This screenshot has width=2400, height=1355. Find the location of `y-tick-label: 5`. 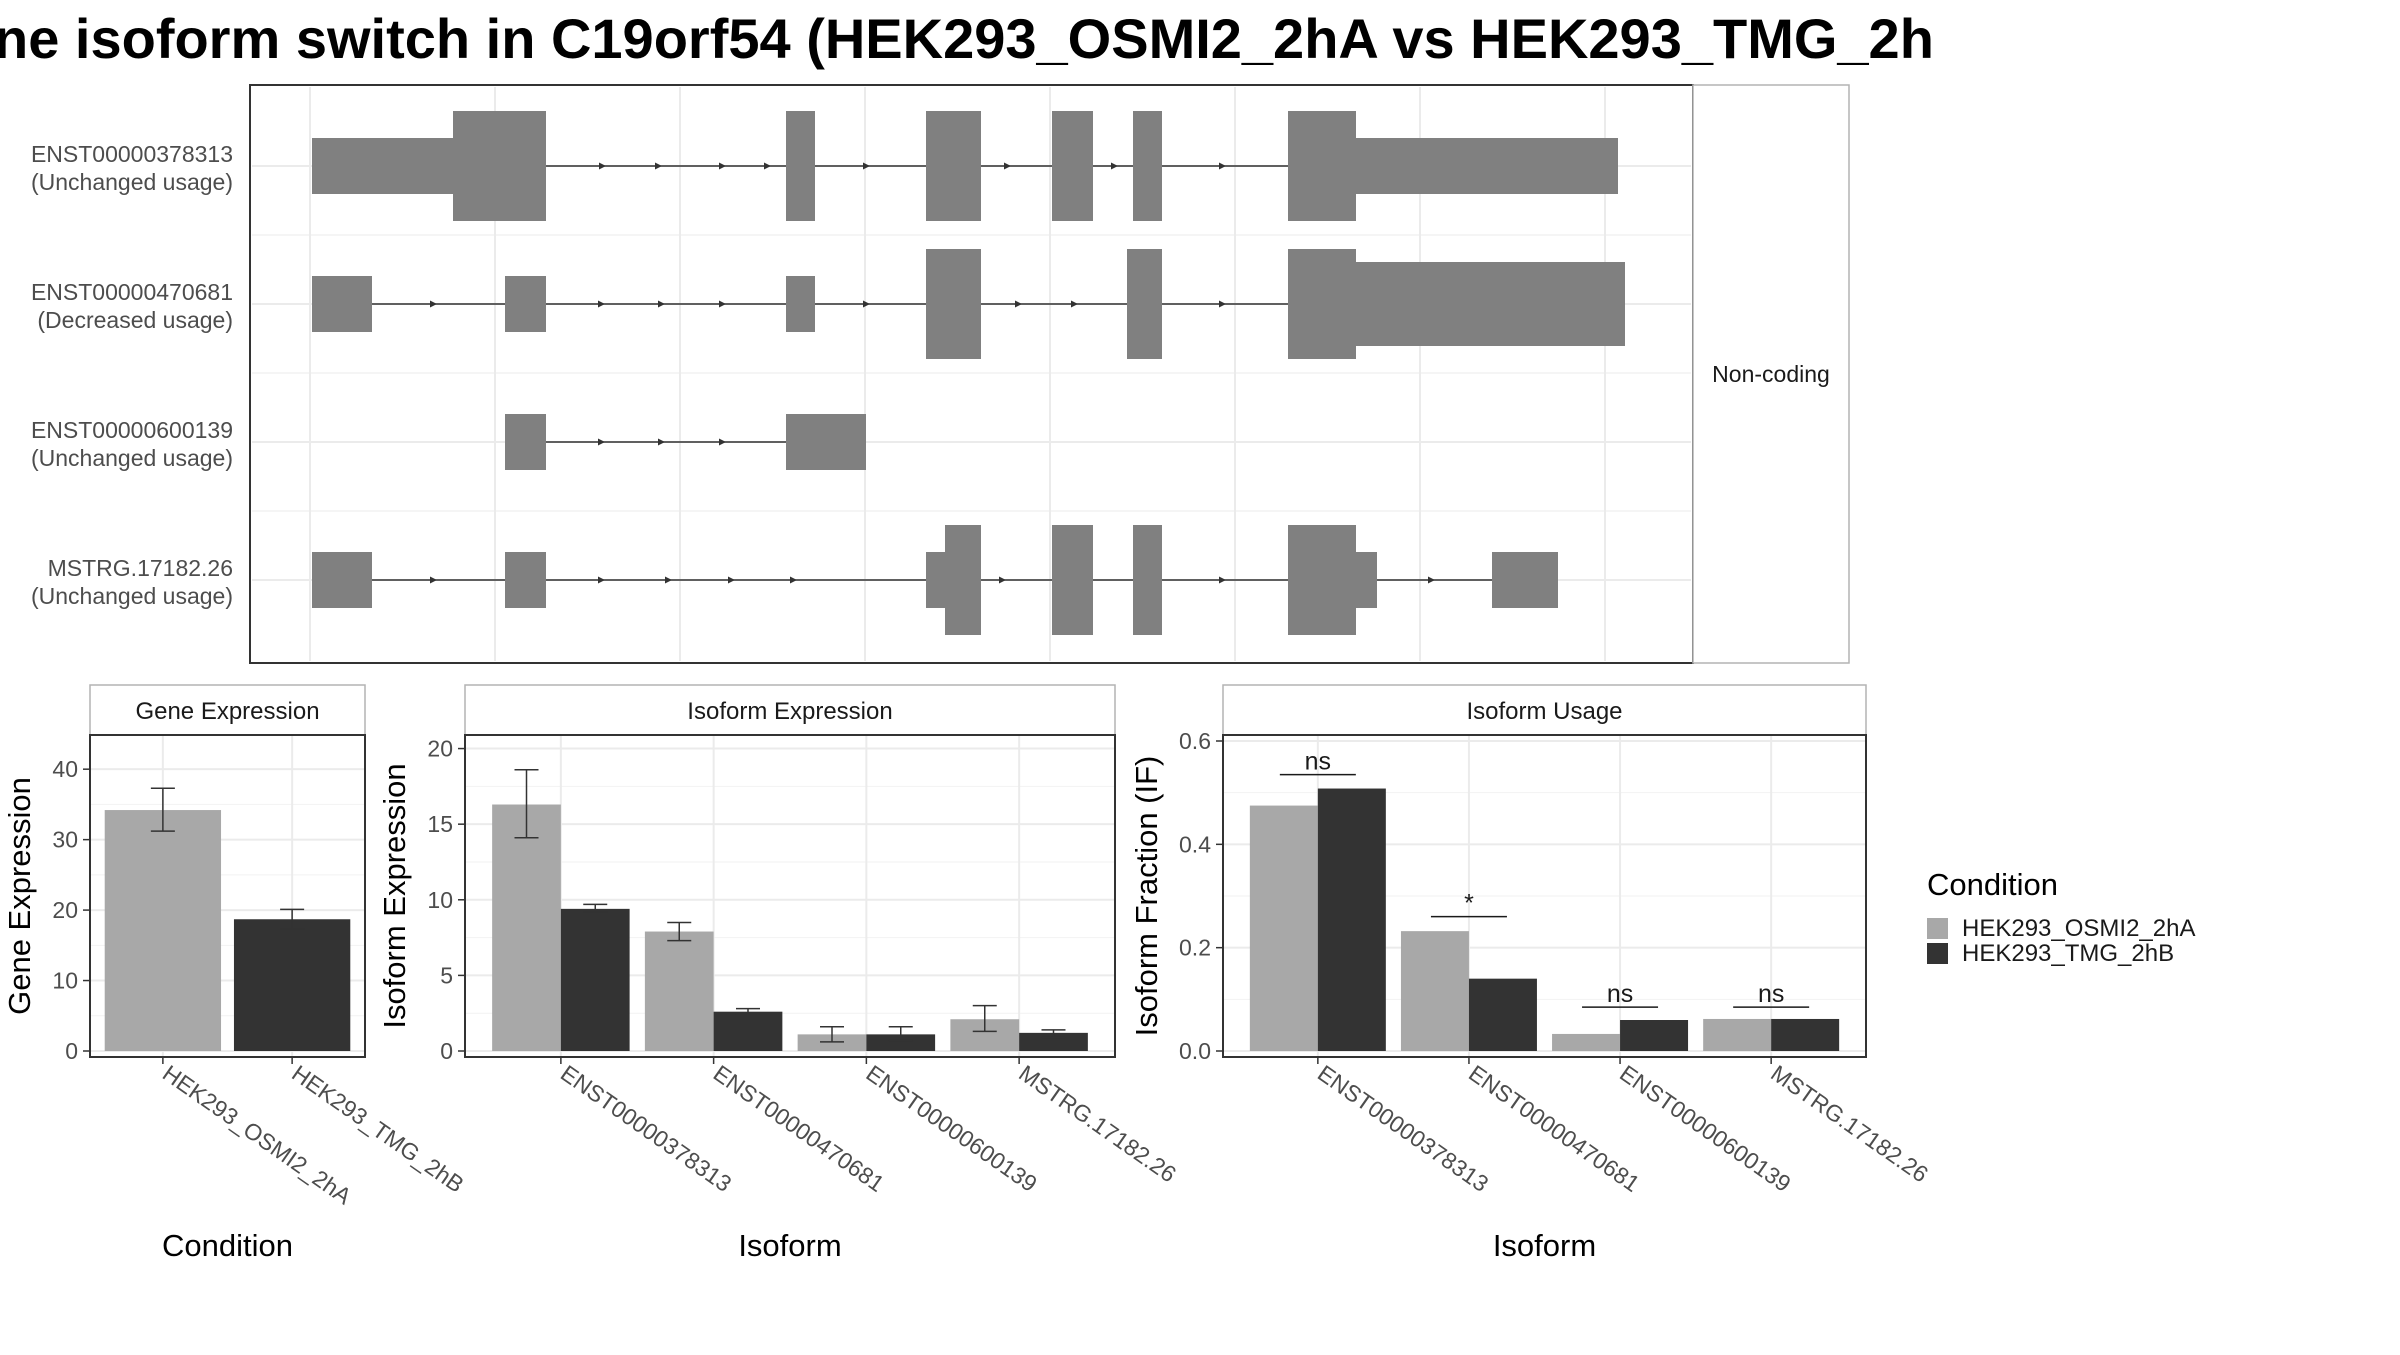

y-tick-label: 5 is located at coordinates (446, 975).